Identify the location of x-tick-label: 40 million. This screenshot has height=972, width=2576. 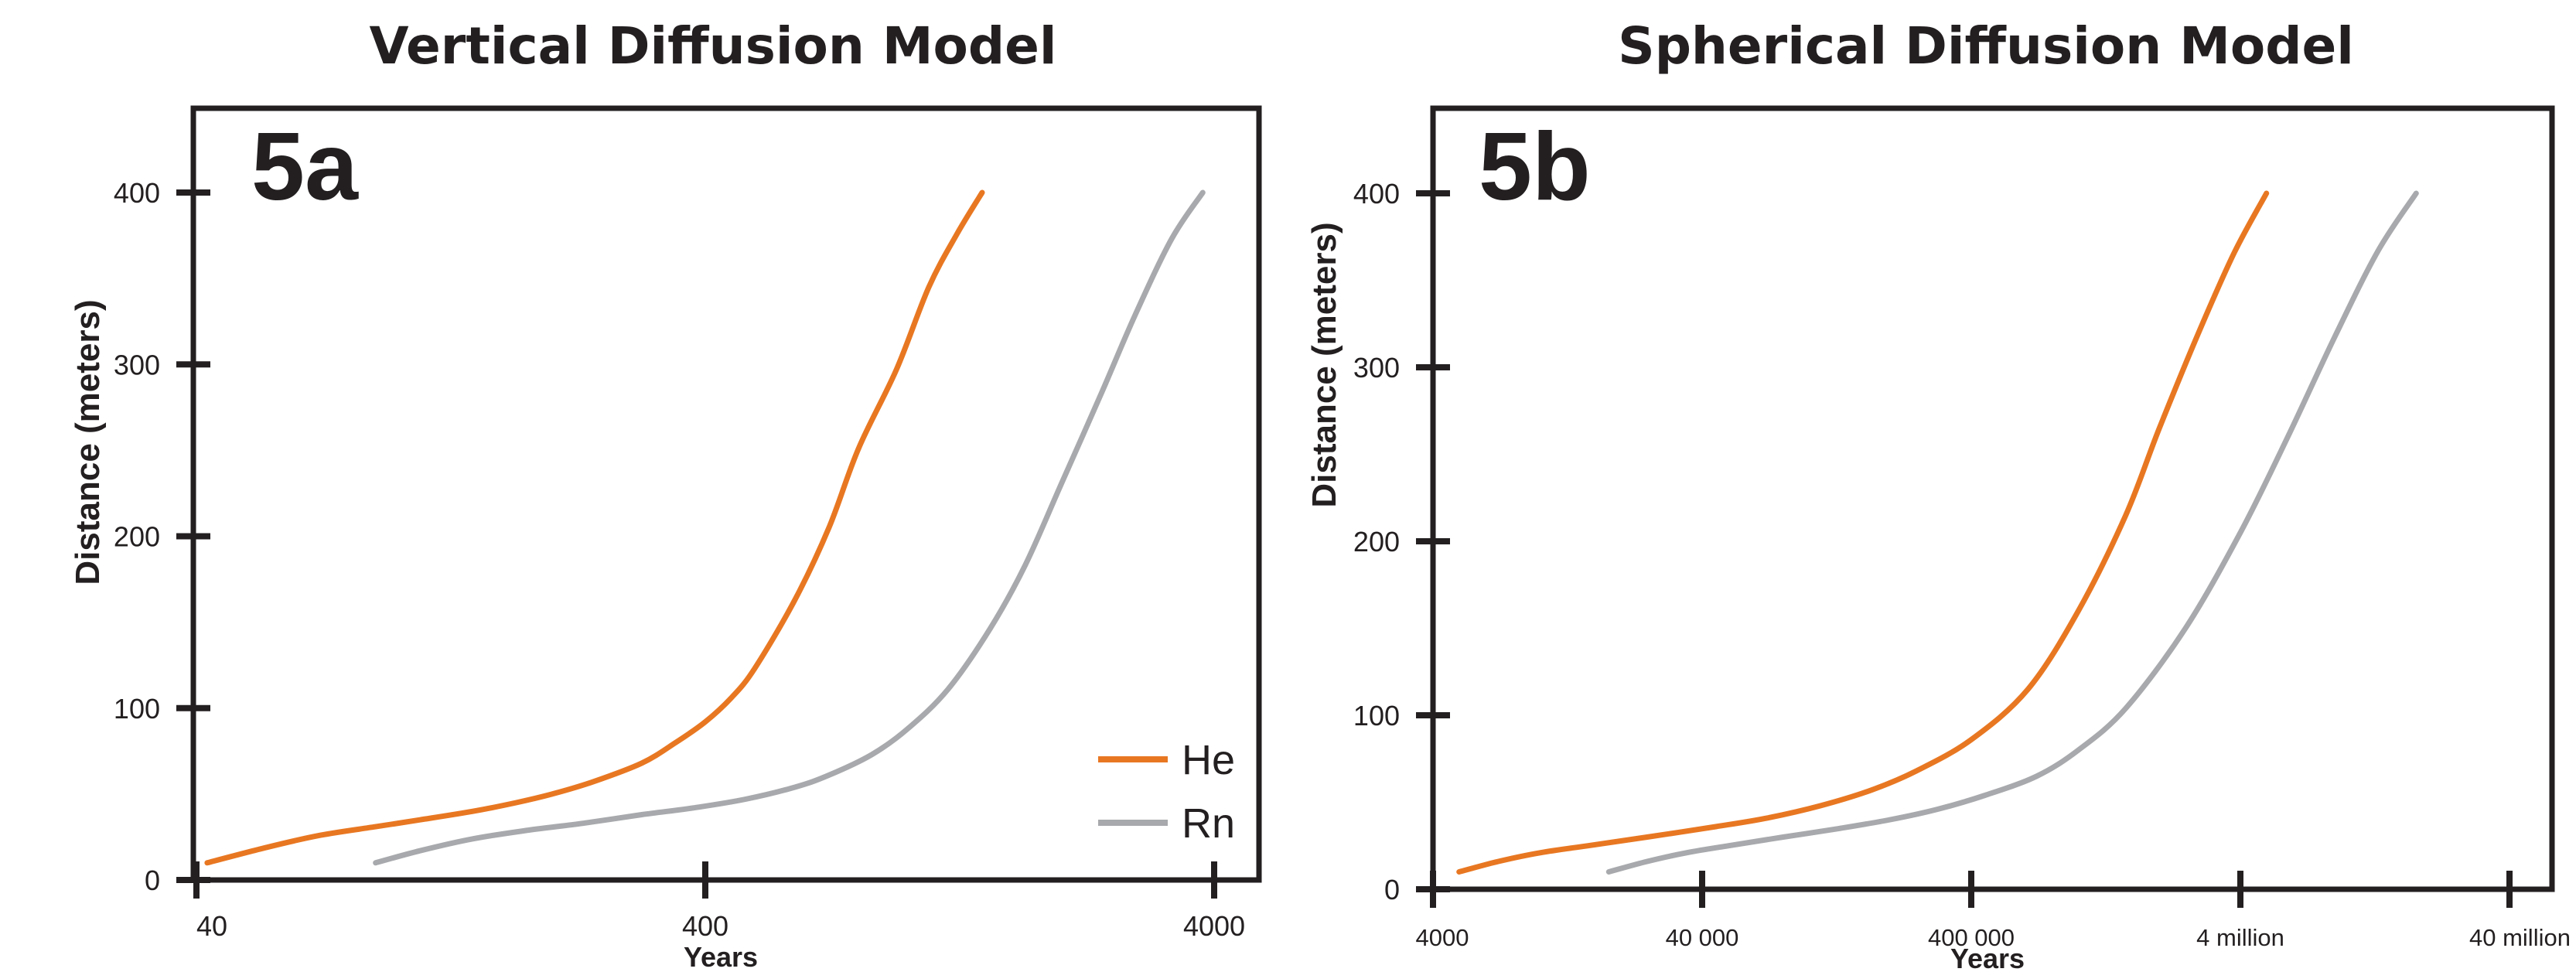
(2520, 937).